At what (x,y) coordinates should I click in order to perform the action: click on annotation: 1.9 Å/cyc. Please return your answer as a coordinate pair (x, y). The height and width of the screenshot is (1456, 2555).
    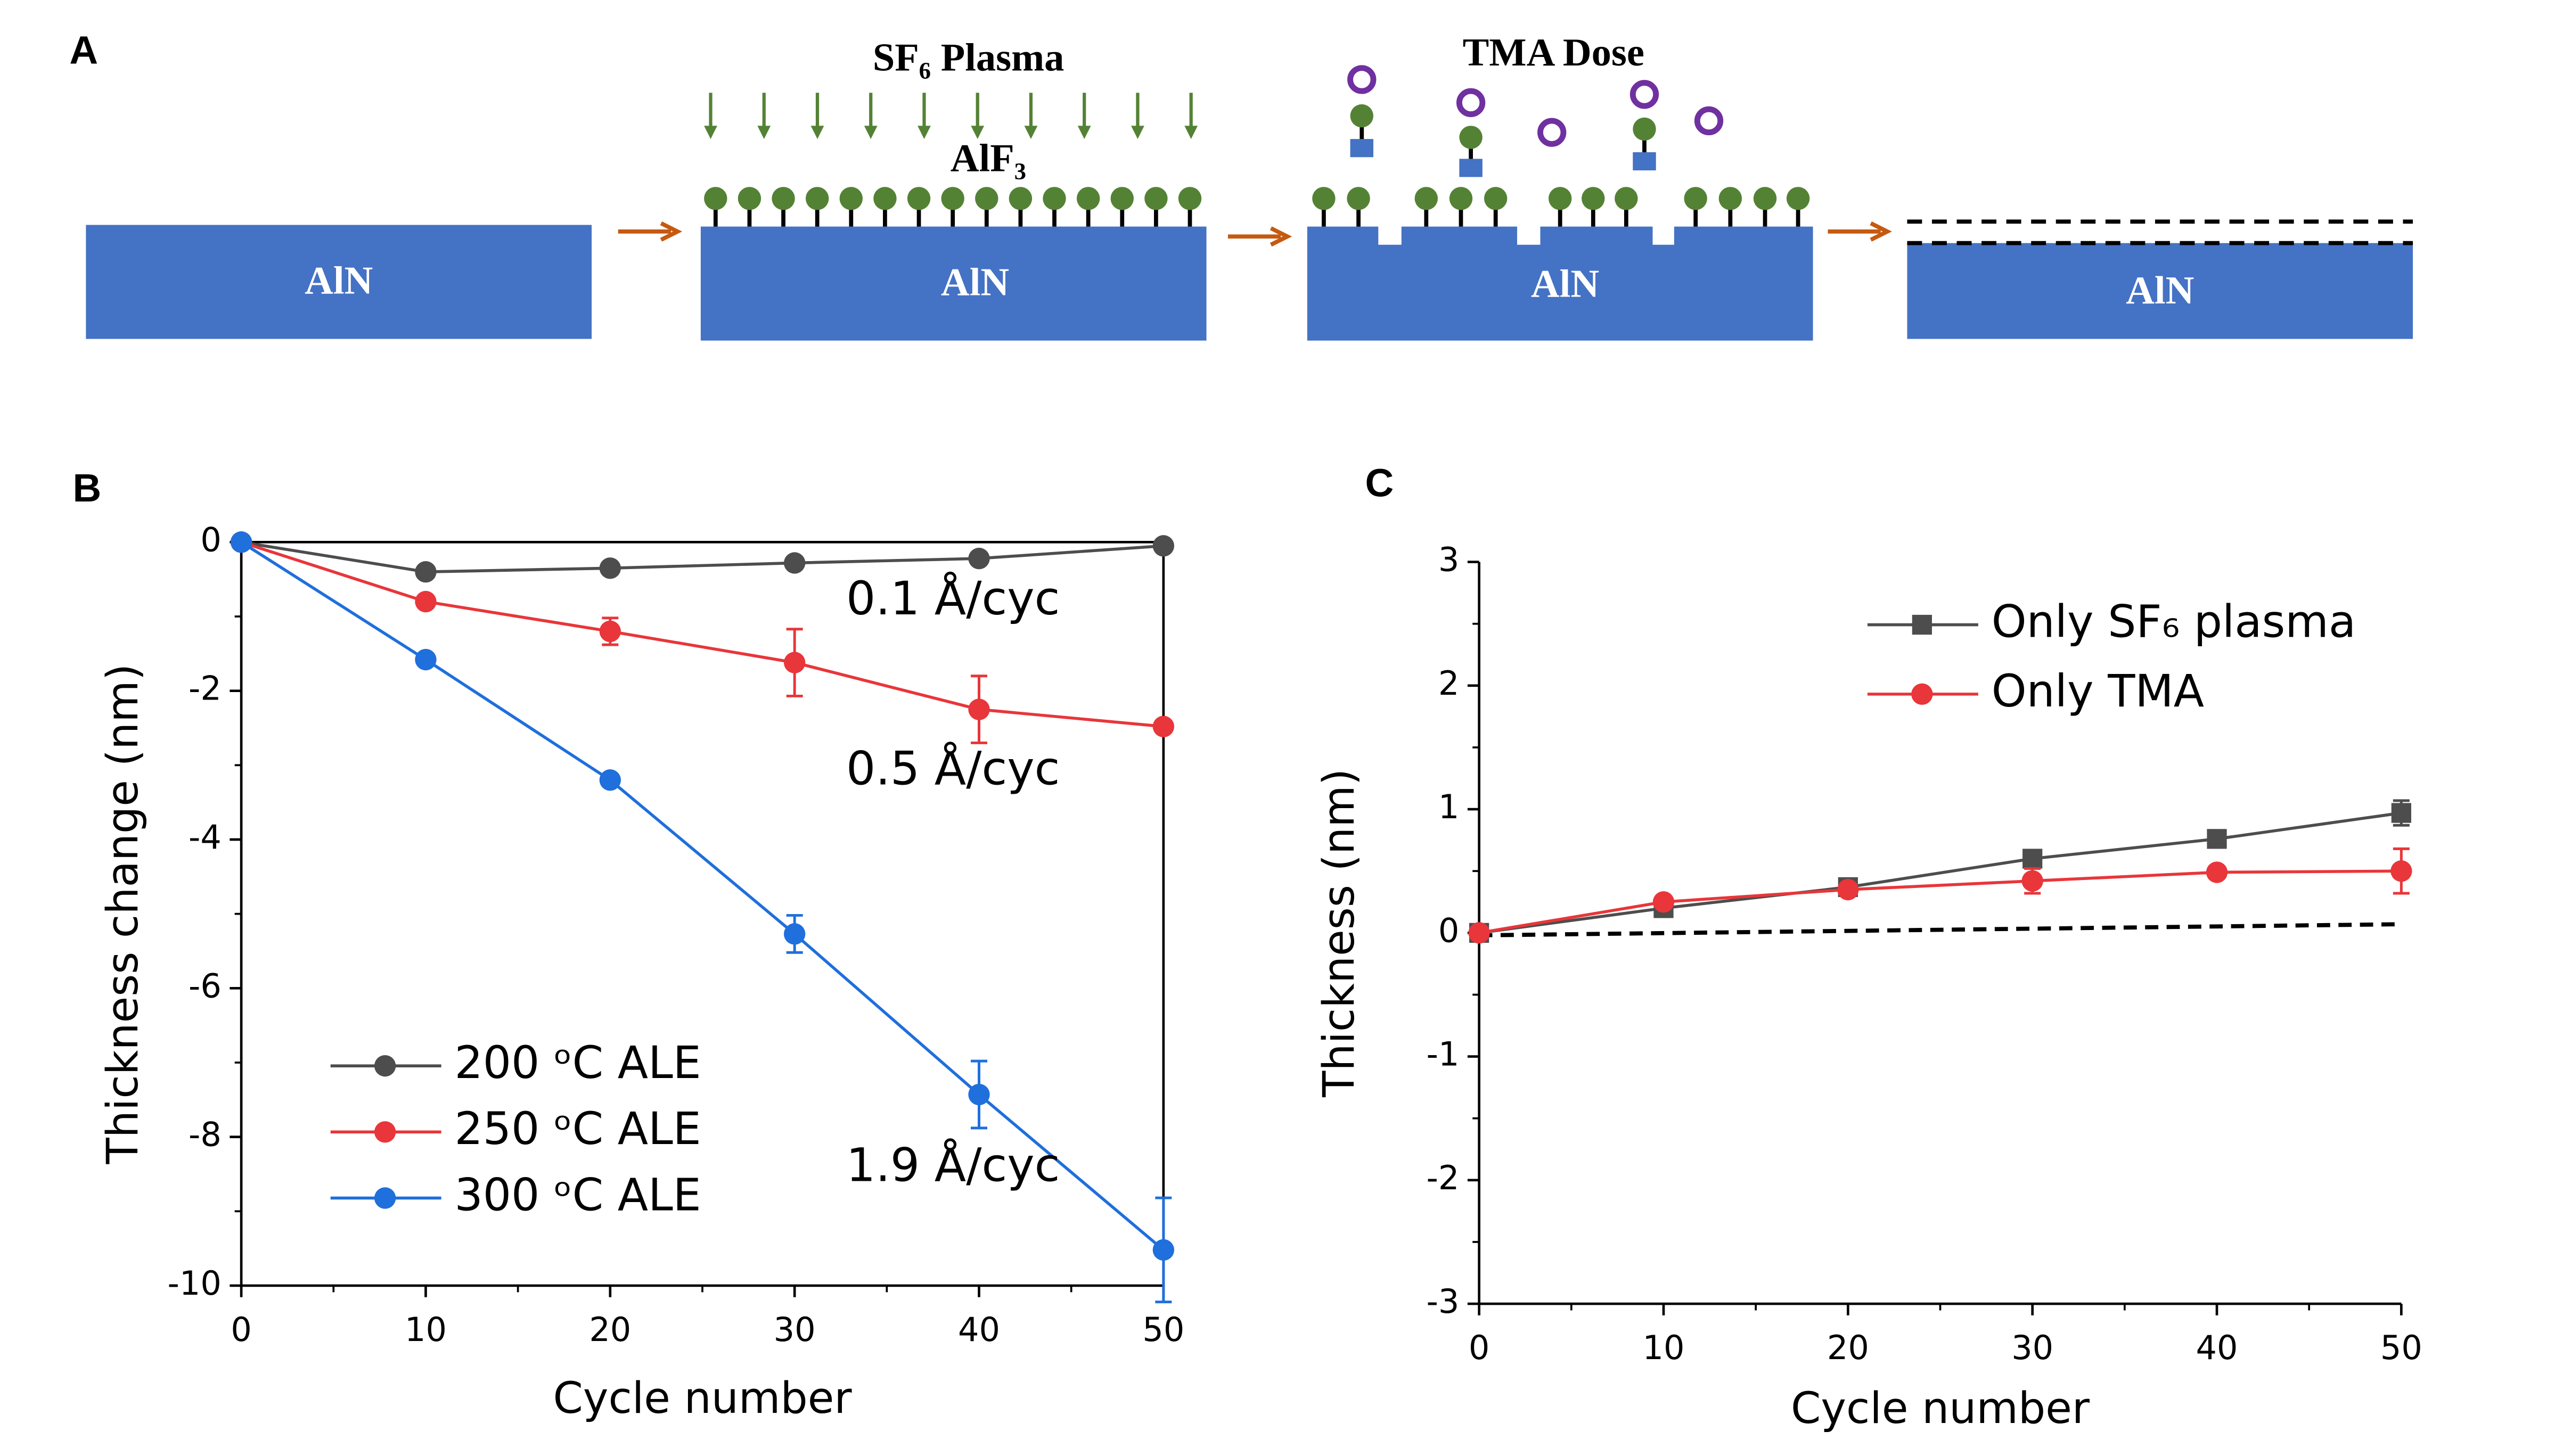
    Looking at the image, I should click on (953, 1165).